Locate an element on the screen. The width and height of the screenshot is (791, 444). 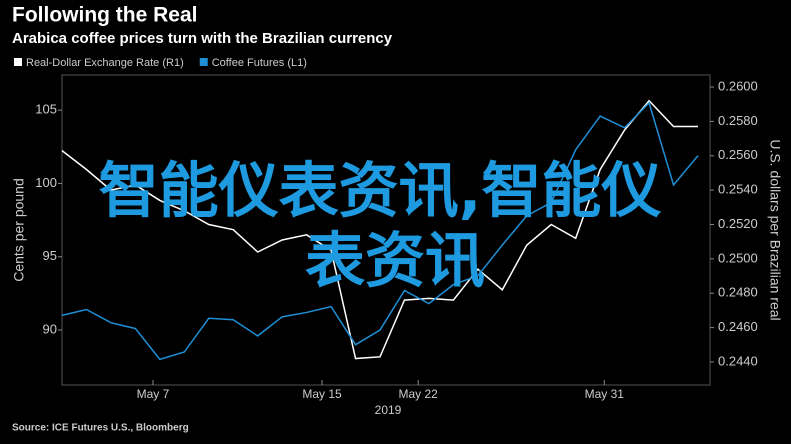
x-tick-label: May 22 is located at coordinates (418, 394).